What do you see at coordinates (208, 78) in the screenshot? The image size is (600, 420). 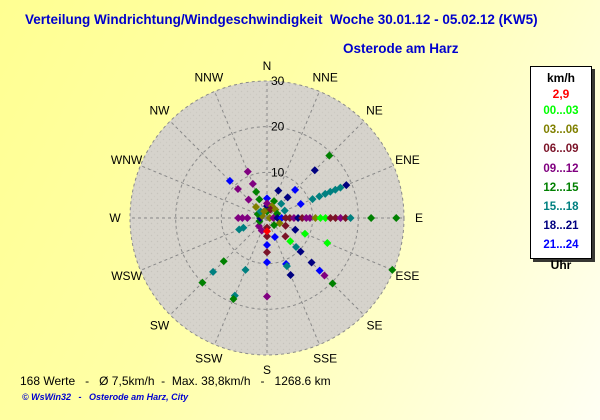 I see `compass-label-nnw: NNW` at bounding box center [208, 78].